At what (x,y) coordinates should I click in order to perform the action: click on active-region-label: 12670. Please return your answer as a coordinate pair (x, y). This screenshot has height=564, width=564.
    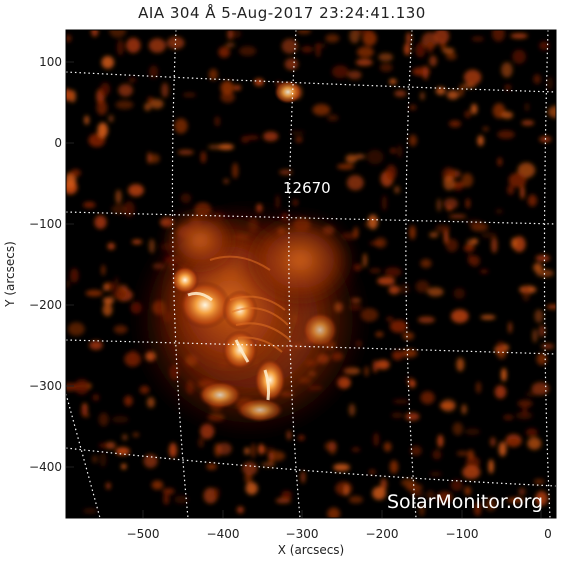
    Looking at the image, I should click on (307, 188).